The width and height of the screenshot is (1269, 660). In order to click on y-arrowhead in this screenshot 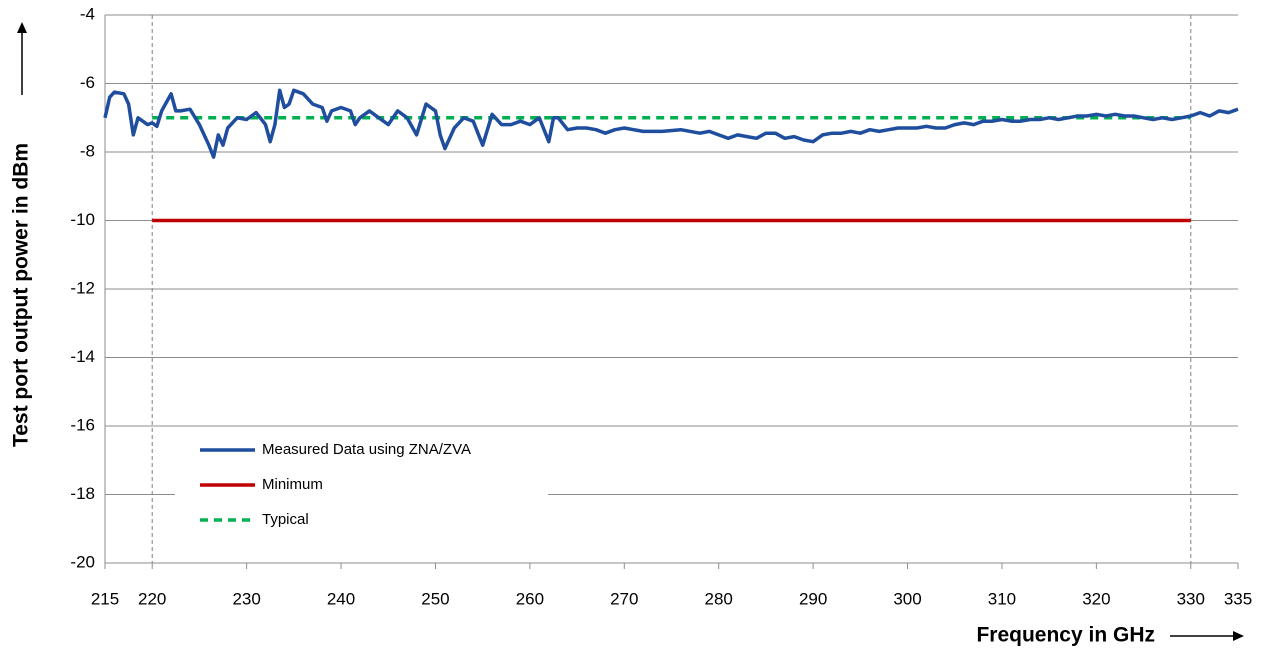, I will do `click(22, 27)`.